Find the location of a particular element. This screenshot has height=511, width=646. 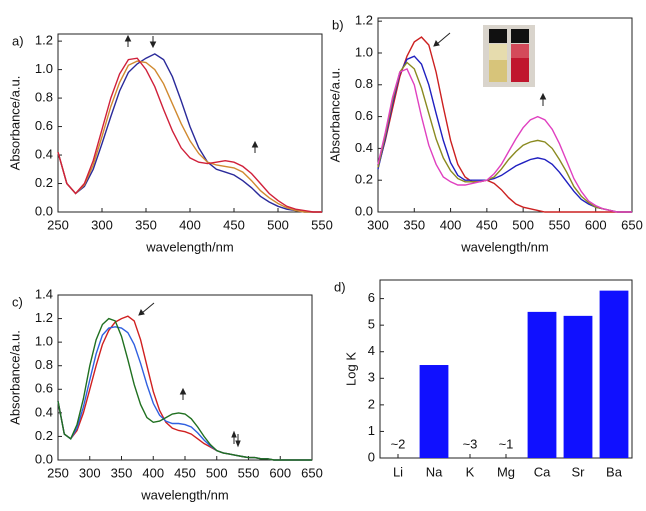

x-tick-label: Mg is located at coordinates (506, 471).